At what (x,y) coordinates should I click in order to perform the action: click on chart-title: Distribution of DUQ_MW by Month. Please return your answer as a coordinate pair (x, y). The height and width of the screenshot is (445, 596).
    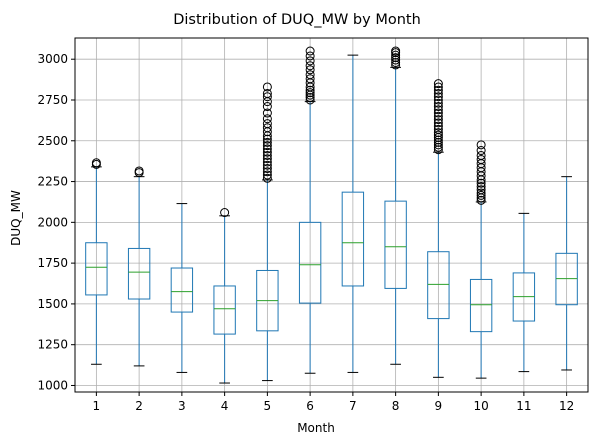
    Looking at the image, I should click on (297, 20).